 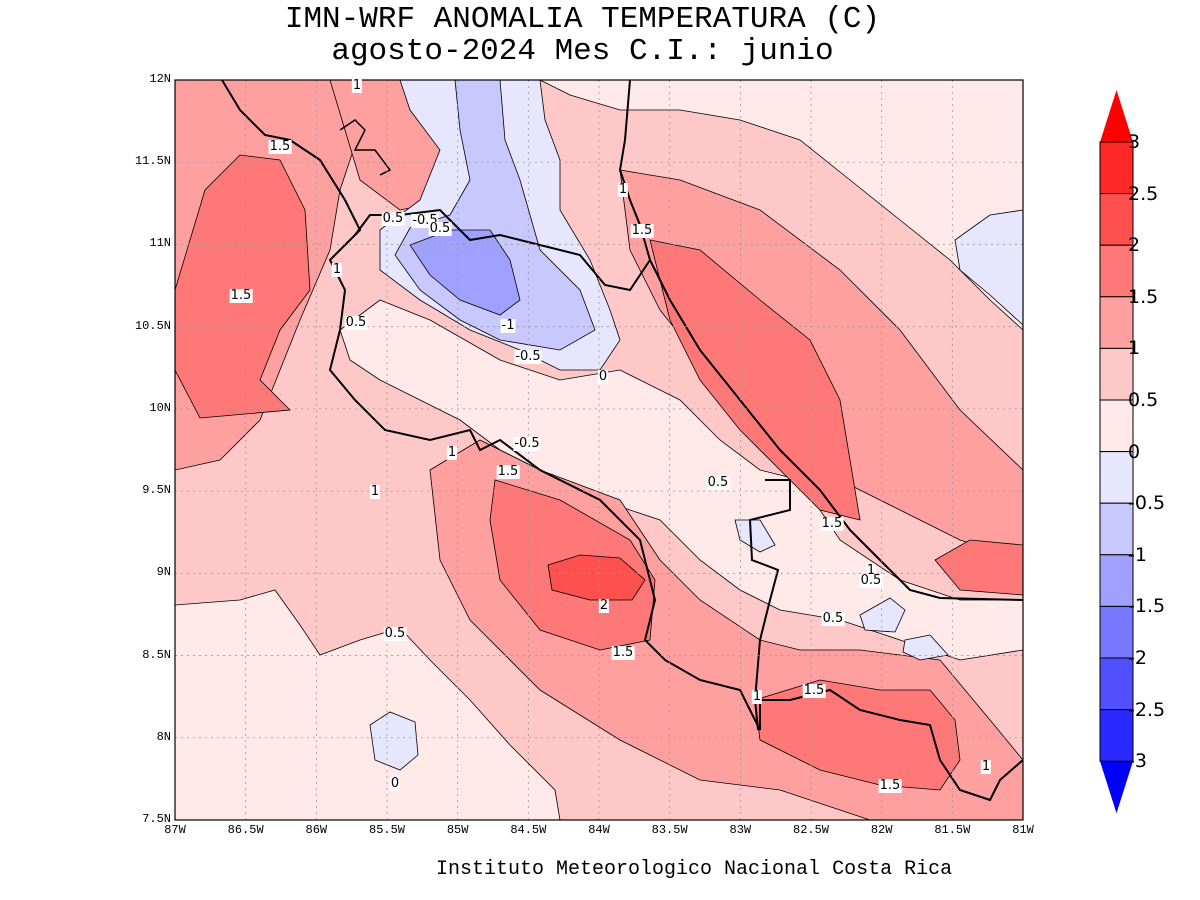 What do you see at coordinates (508, 325) in the screenshot?
I see `contour-label: -1` at bounding box center [508, 325].